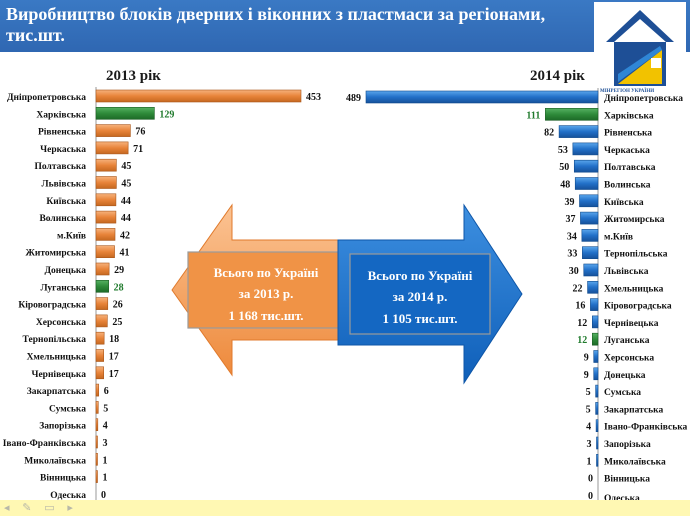 The width and height of the screenshot is (690, 516). What do you see at coordinates (589, 461) in the screenshot?
I see `value-label-2014: 1` at bounding box center [589, 461].